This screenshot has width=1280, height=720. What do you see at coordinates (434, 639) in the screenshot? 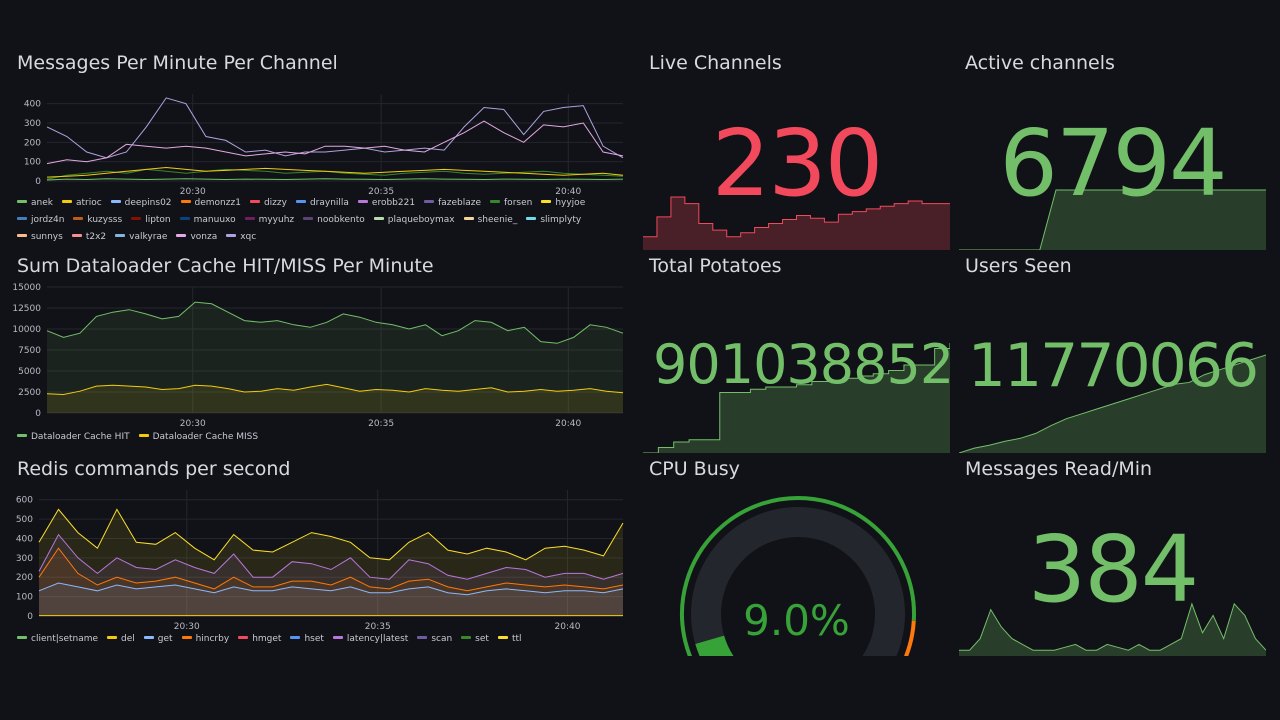
I see `redis-legend-item: scan` at bounding box center [434, 639].